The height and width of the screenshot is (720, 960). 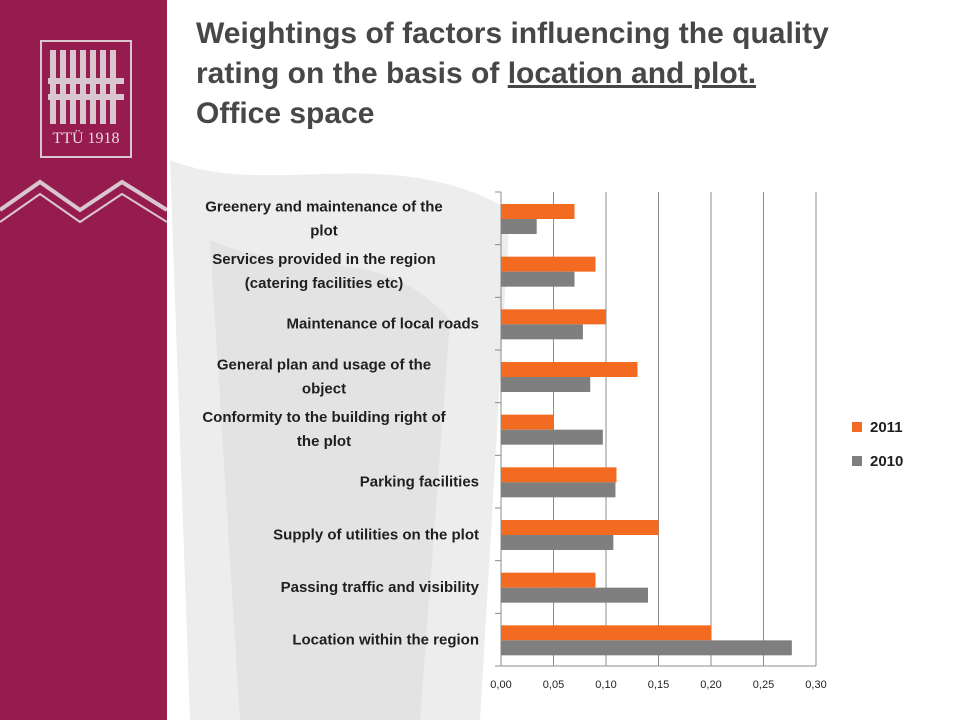 I want to click on category-label: Greenery and maintenance of the, so click(x=324, y=206).